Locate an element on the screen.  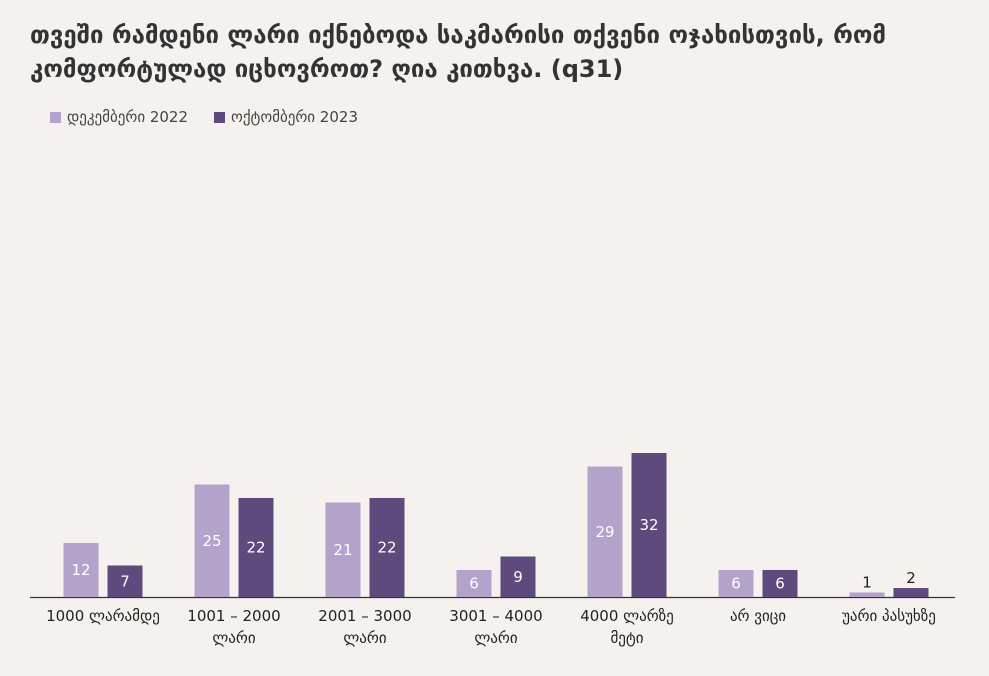
category-label-5: 4000 ლარზე მეტი is located at coordinates (627, 627).